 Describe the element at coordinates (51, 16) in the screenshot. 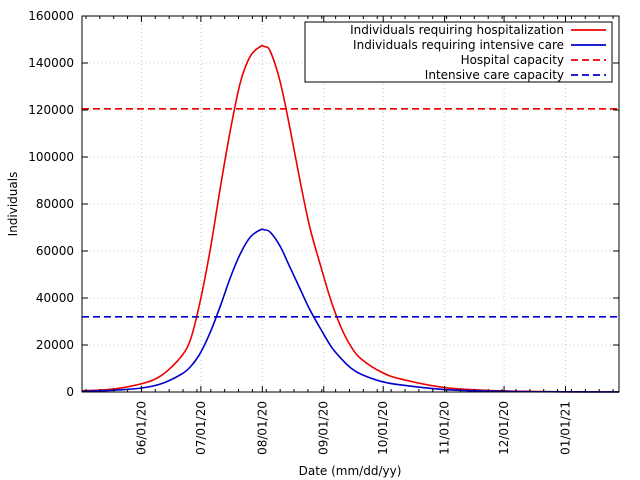

I see `y-tick-label: 160000` at that location.